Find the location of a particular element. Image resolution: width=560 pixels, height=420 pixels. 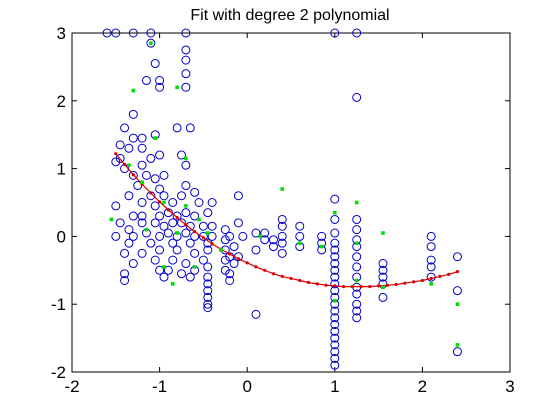

x-tick-label: 3 is located at coordinates (509, 386).